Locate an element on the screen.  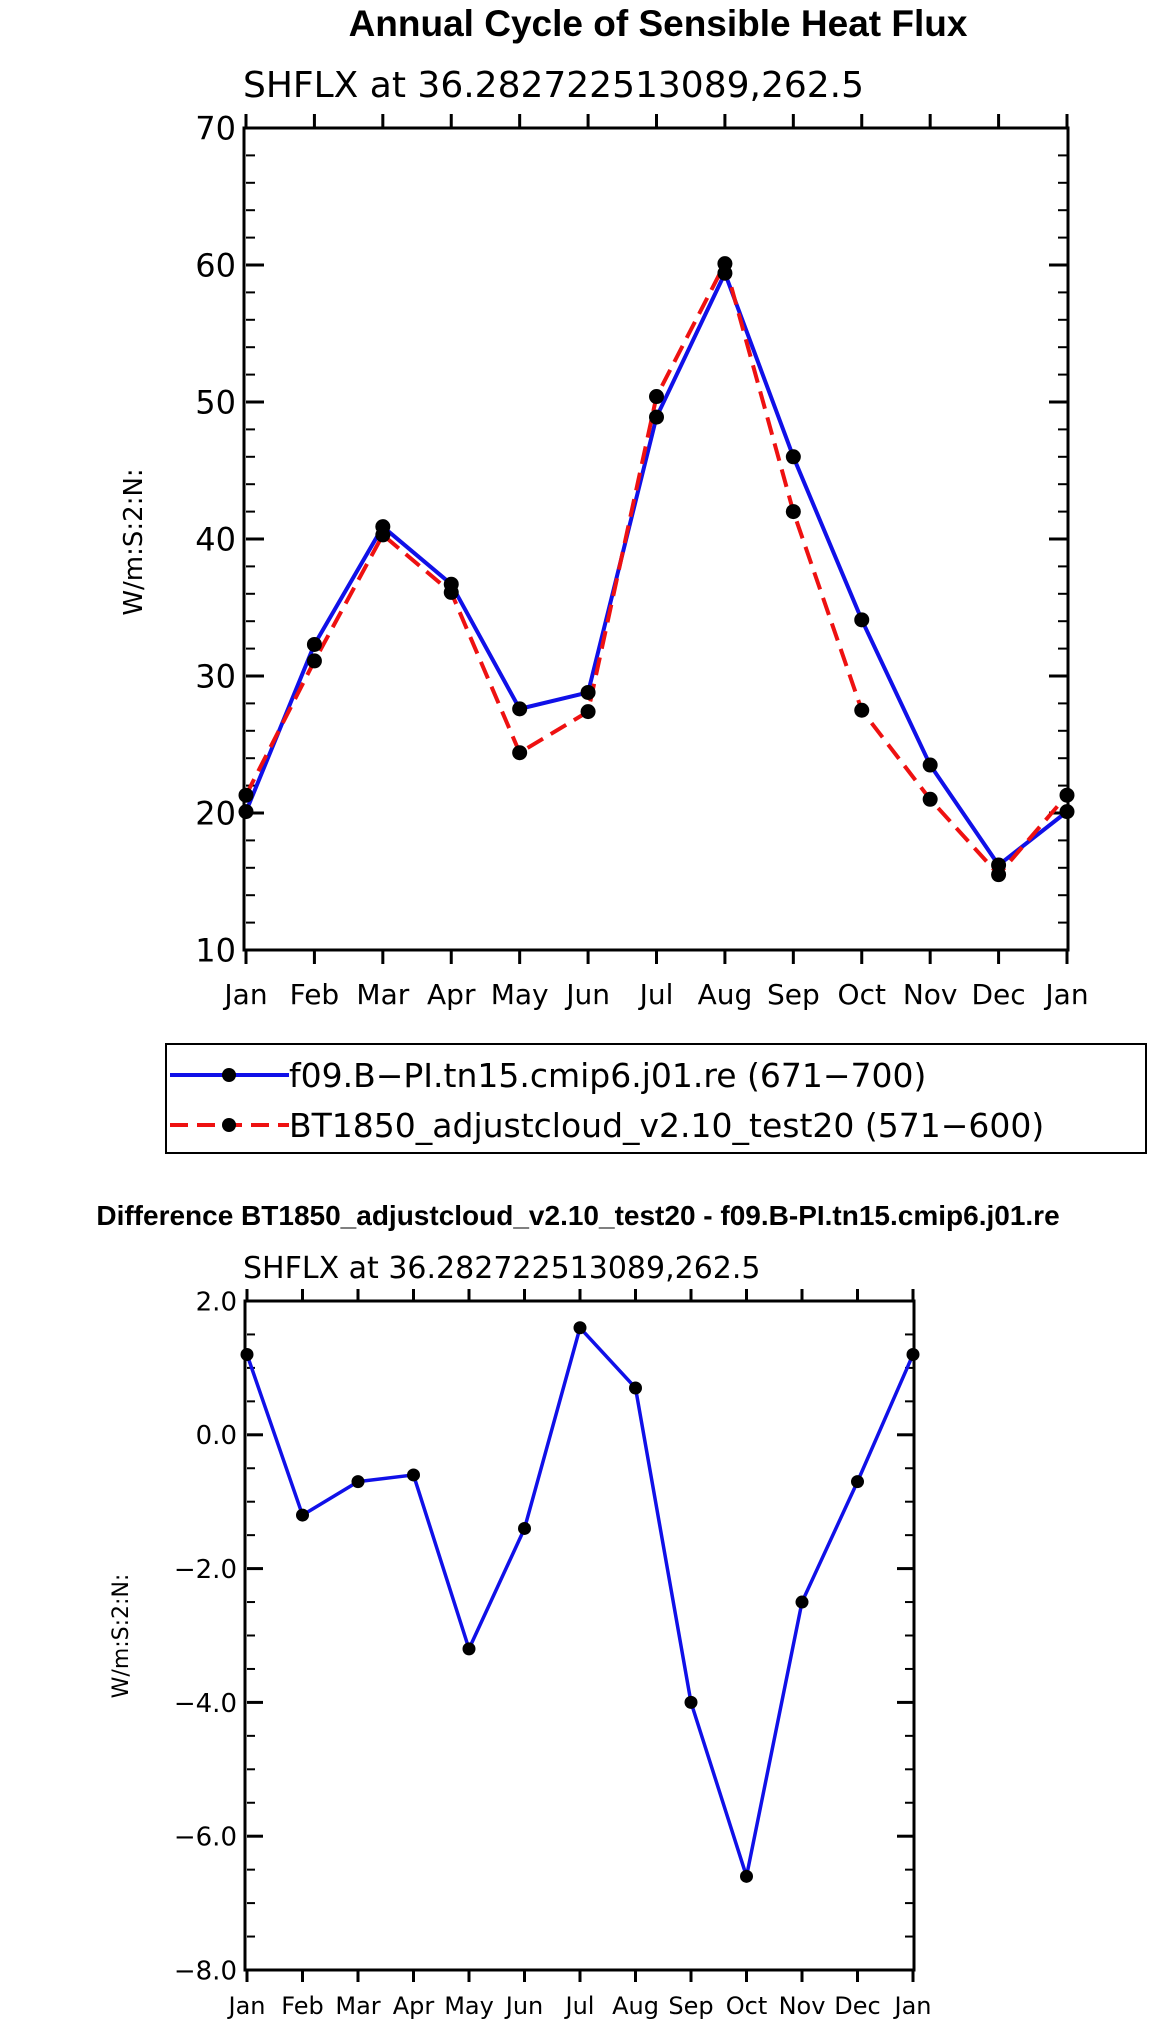
chart1-title: Annual Cycle of Sensible Heat Flux is located at coordinates (658, 23).